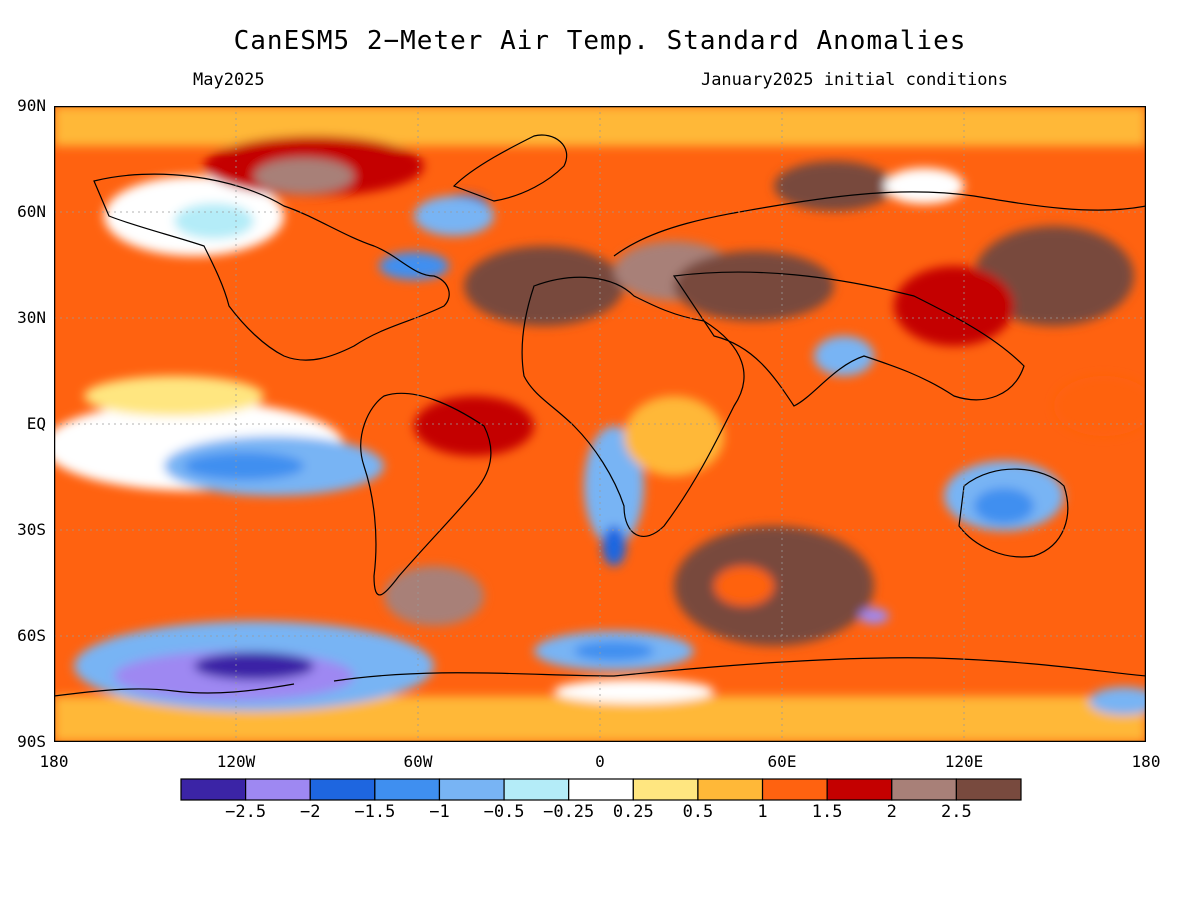 The height and width of the screenshot is (900, 1200). I want to click on colorbar-tick-label: −0.25, so click(569, 812).